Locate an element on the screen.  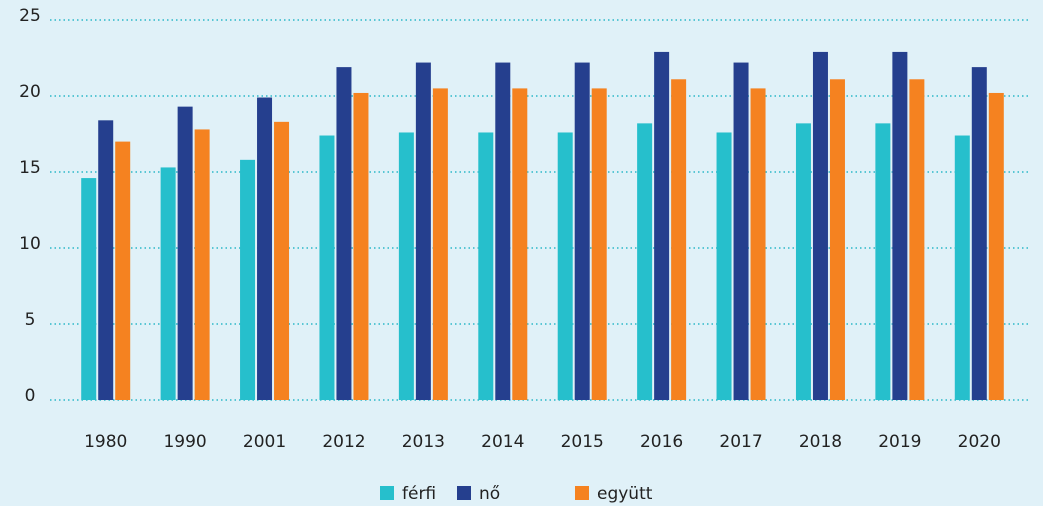
x-tick-label: 1990 is located at coordinates (184, 442).